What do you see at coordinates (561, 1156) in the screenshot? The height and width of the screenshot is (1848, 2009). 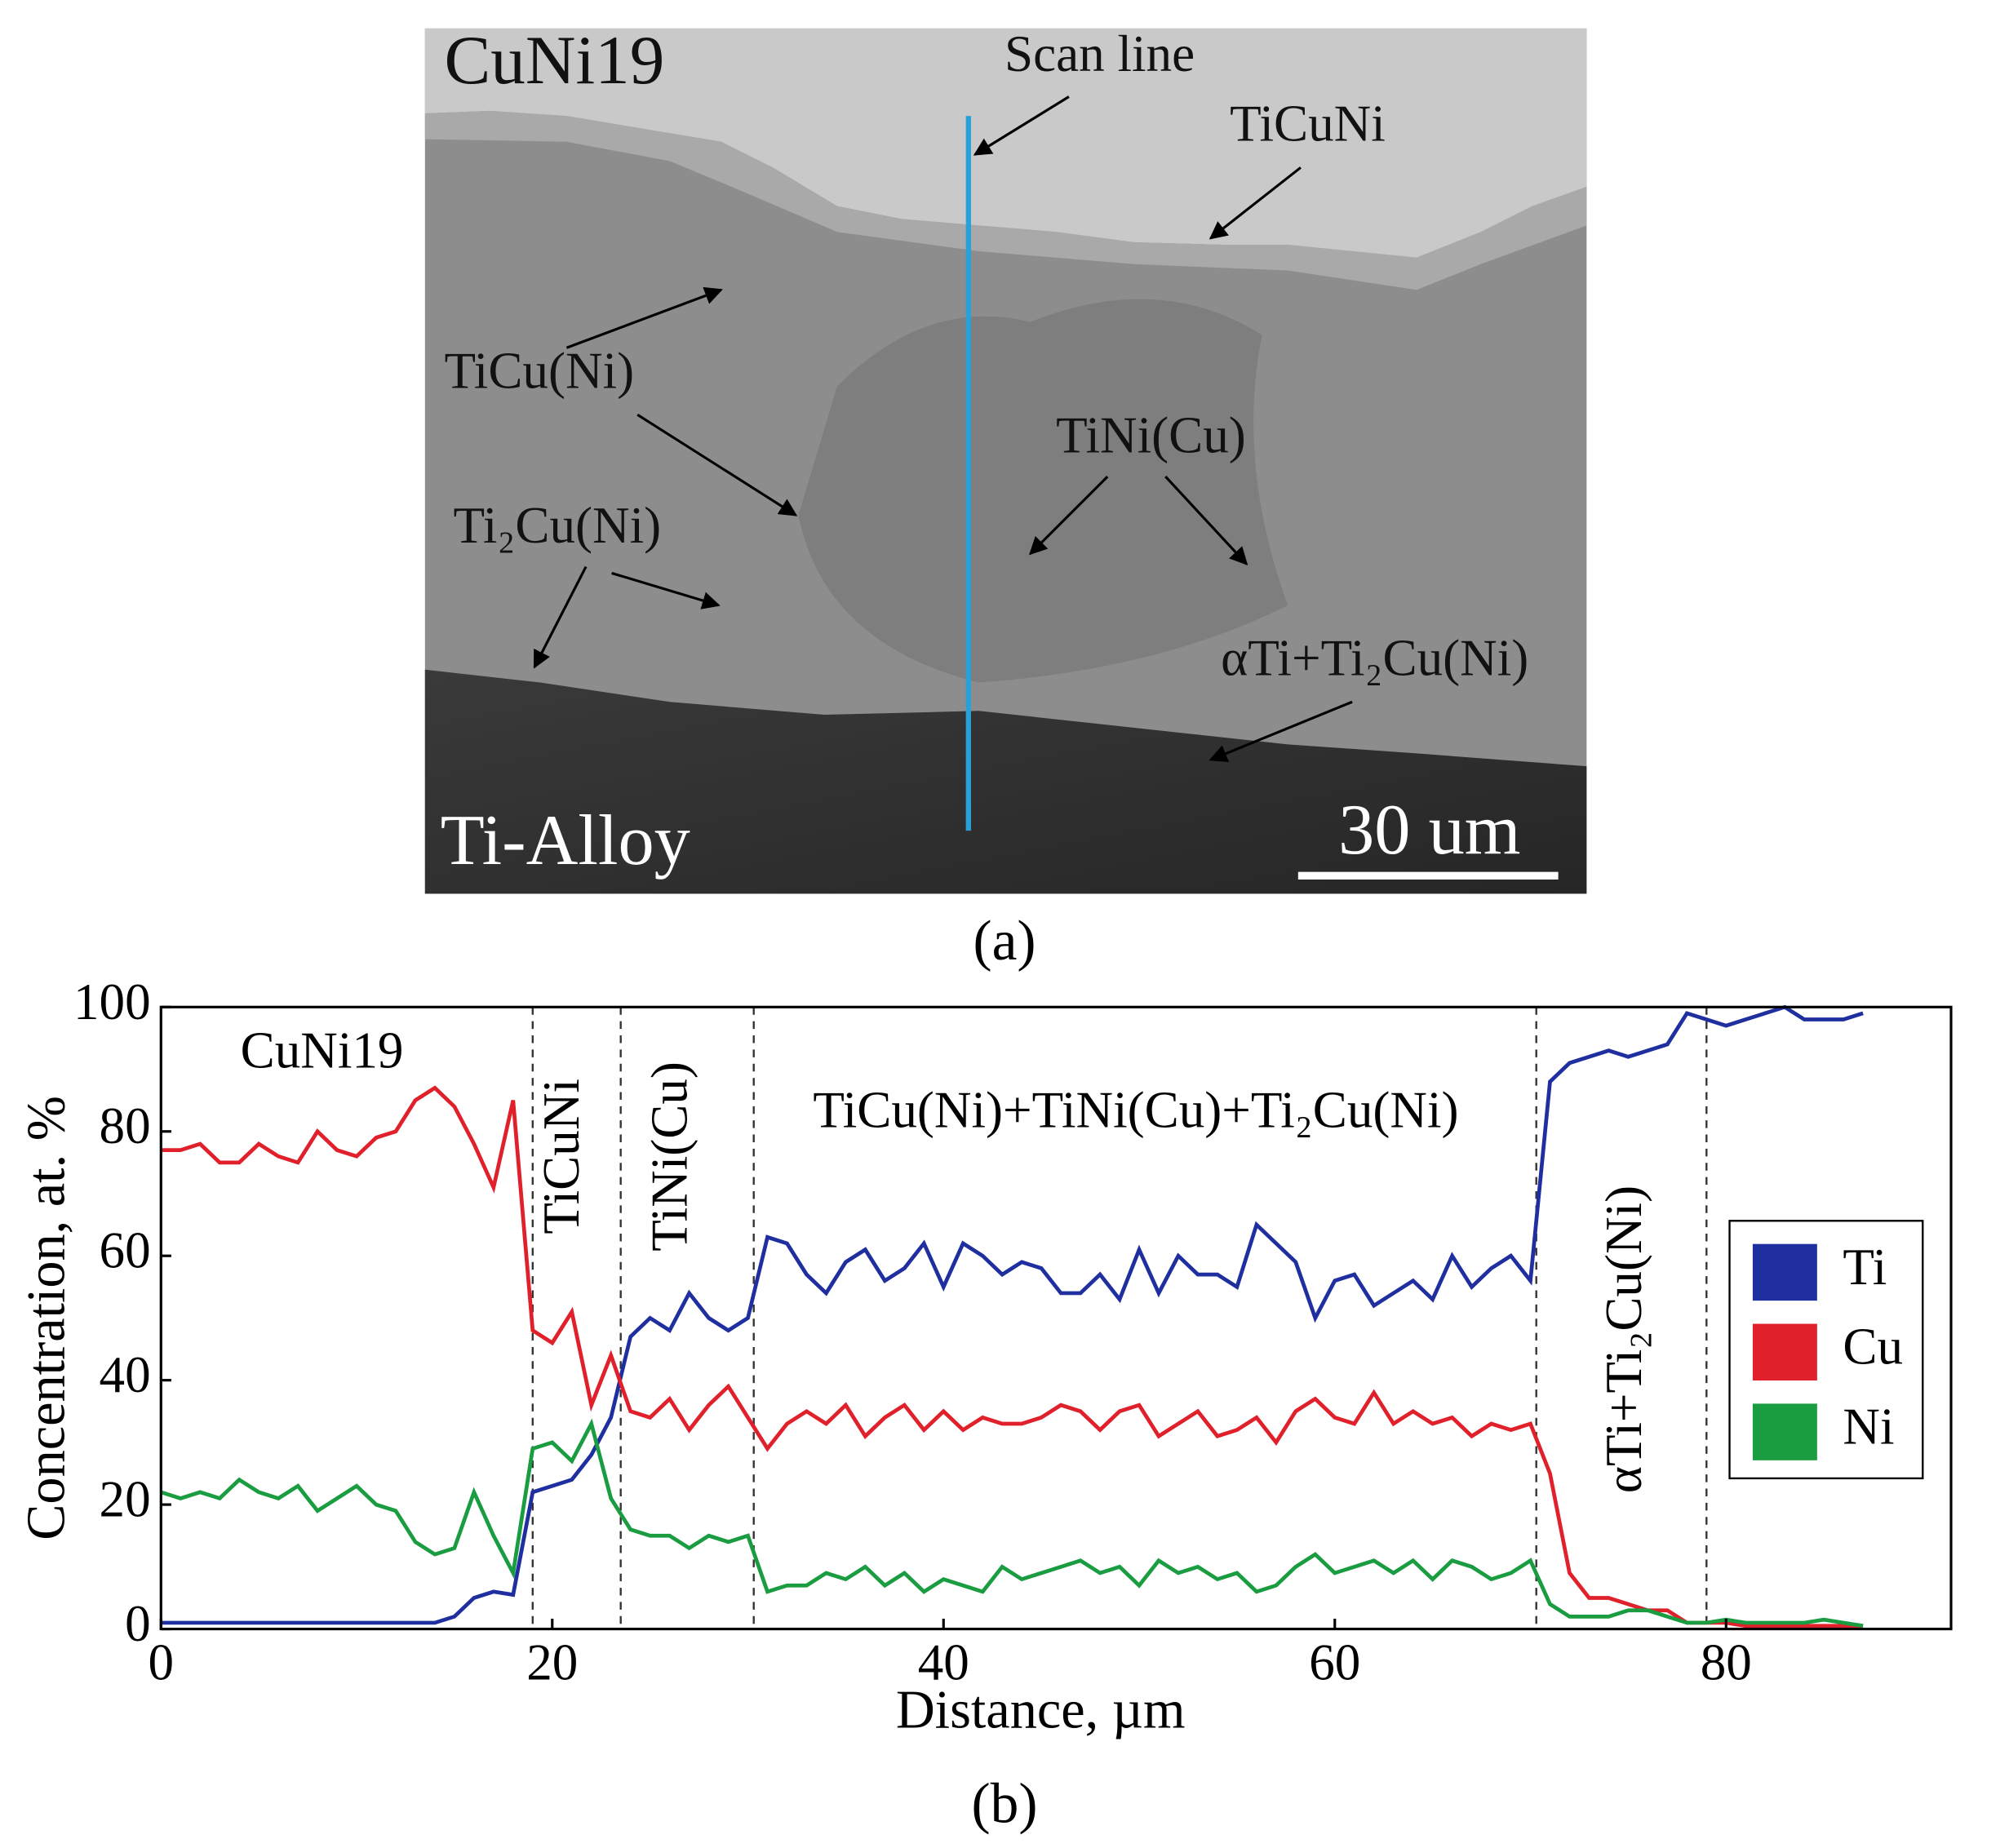 I see `region-label: TiCuNi` at bounding box center [561, 1156].